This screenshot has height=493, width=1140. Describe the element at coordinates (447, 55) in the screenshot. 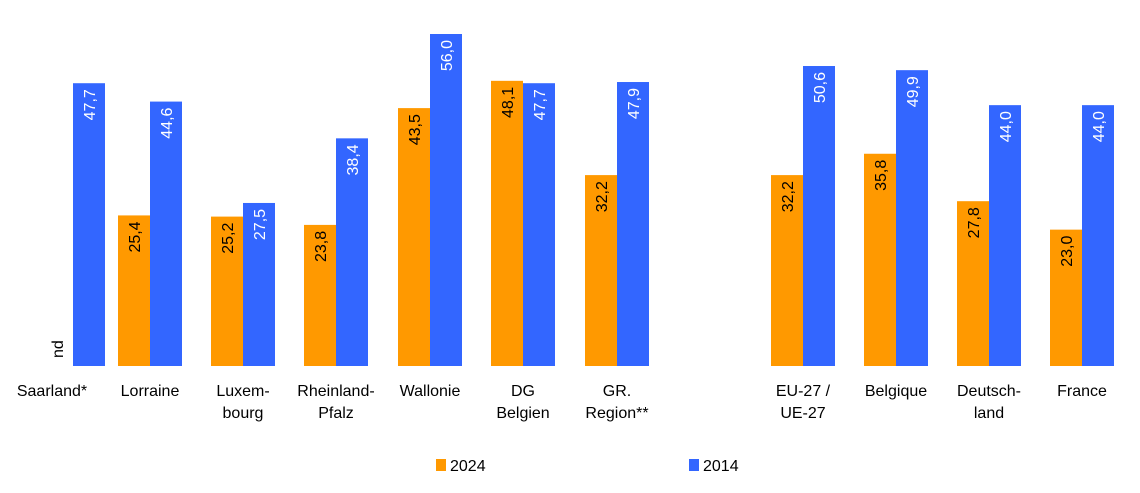

I see `value-label-2014: 56,0` at that location.